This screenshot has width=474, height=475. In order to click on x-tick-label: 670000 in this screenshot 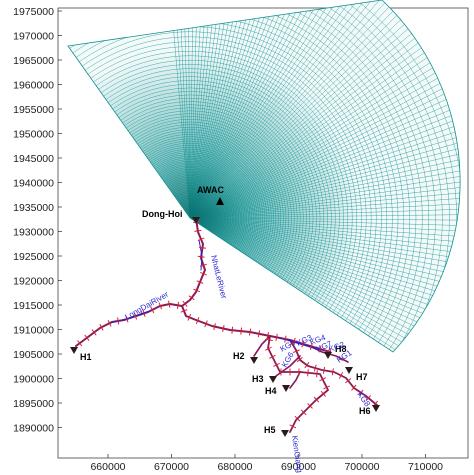, I will do `click(171, 467)`.